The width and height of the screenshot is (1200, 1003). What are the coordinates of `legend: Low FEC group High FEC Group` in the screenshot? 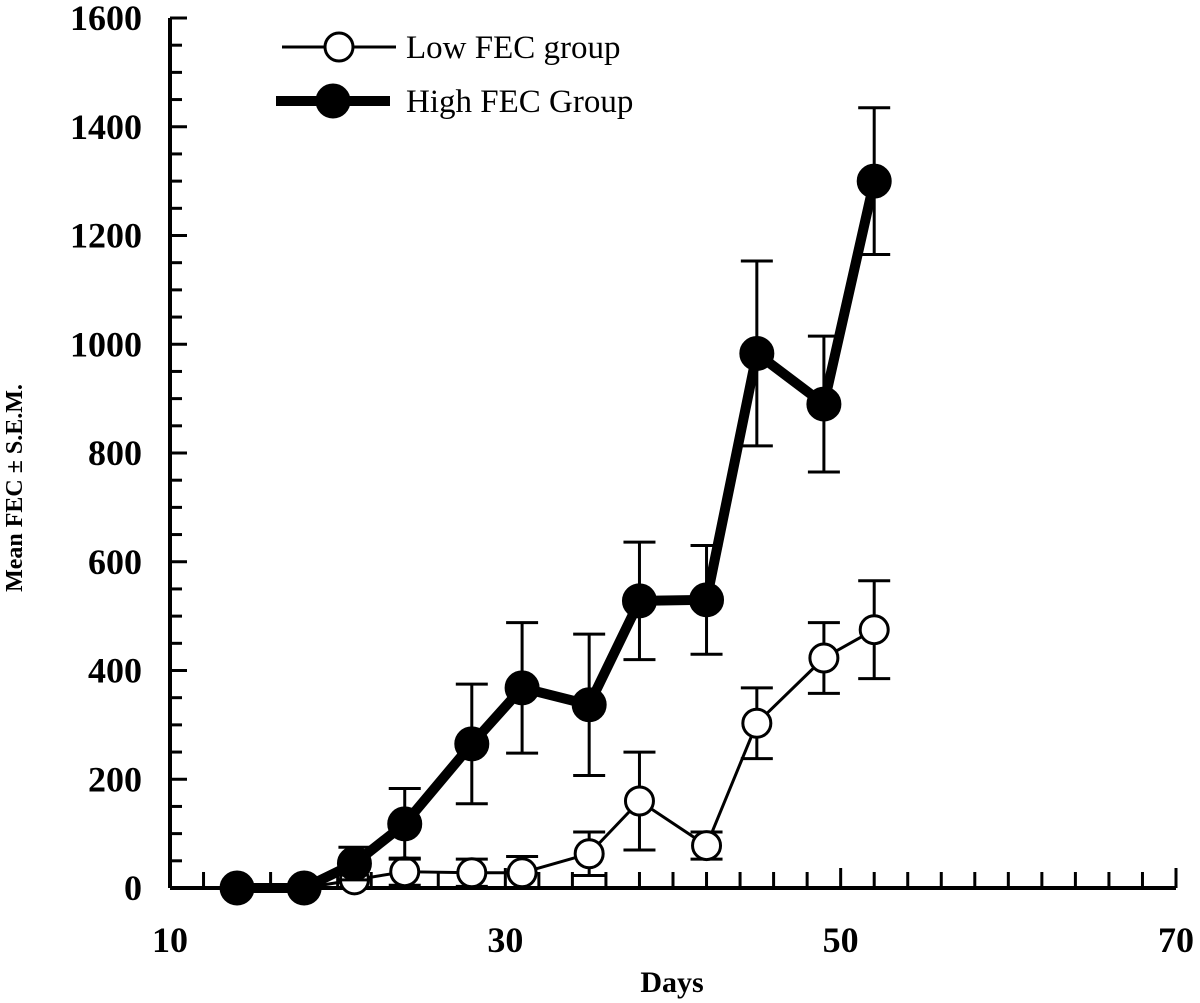 It's located at (454, 75).